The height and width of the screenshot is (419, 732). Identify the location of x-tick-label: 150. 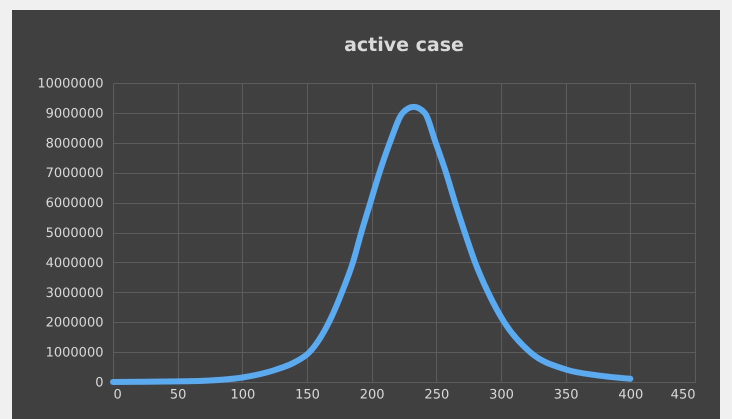
(307, 395).